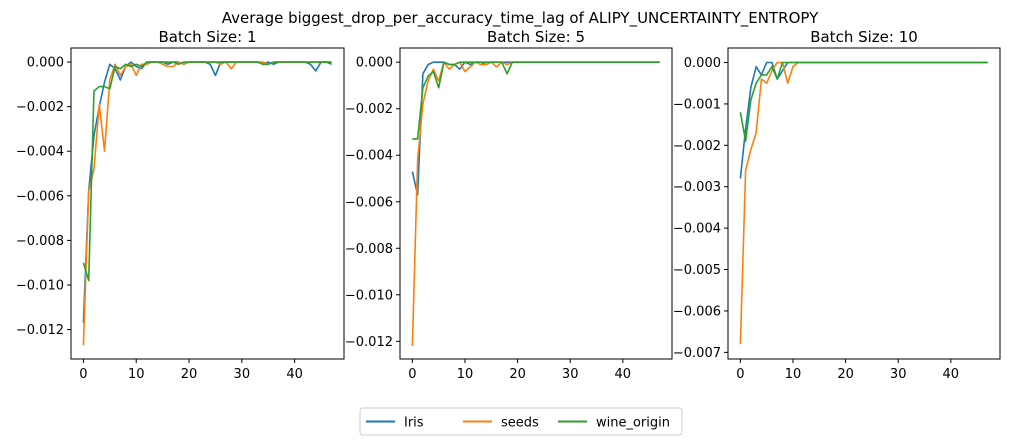 The height and width of the screenshot is (445, 1010). Describe the element at coordinates (633, 423) in the screenshot. I see `legend-label: wine_origin` at that location.